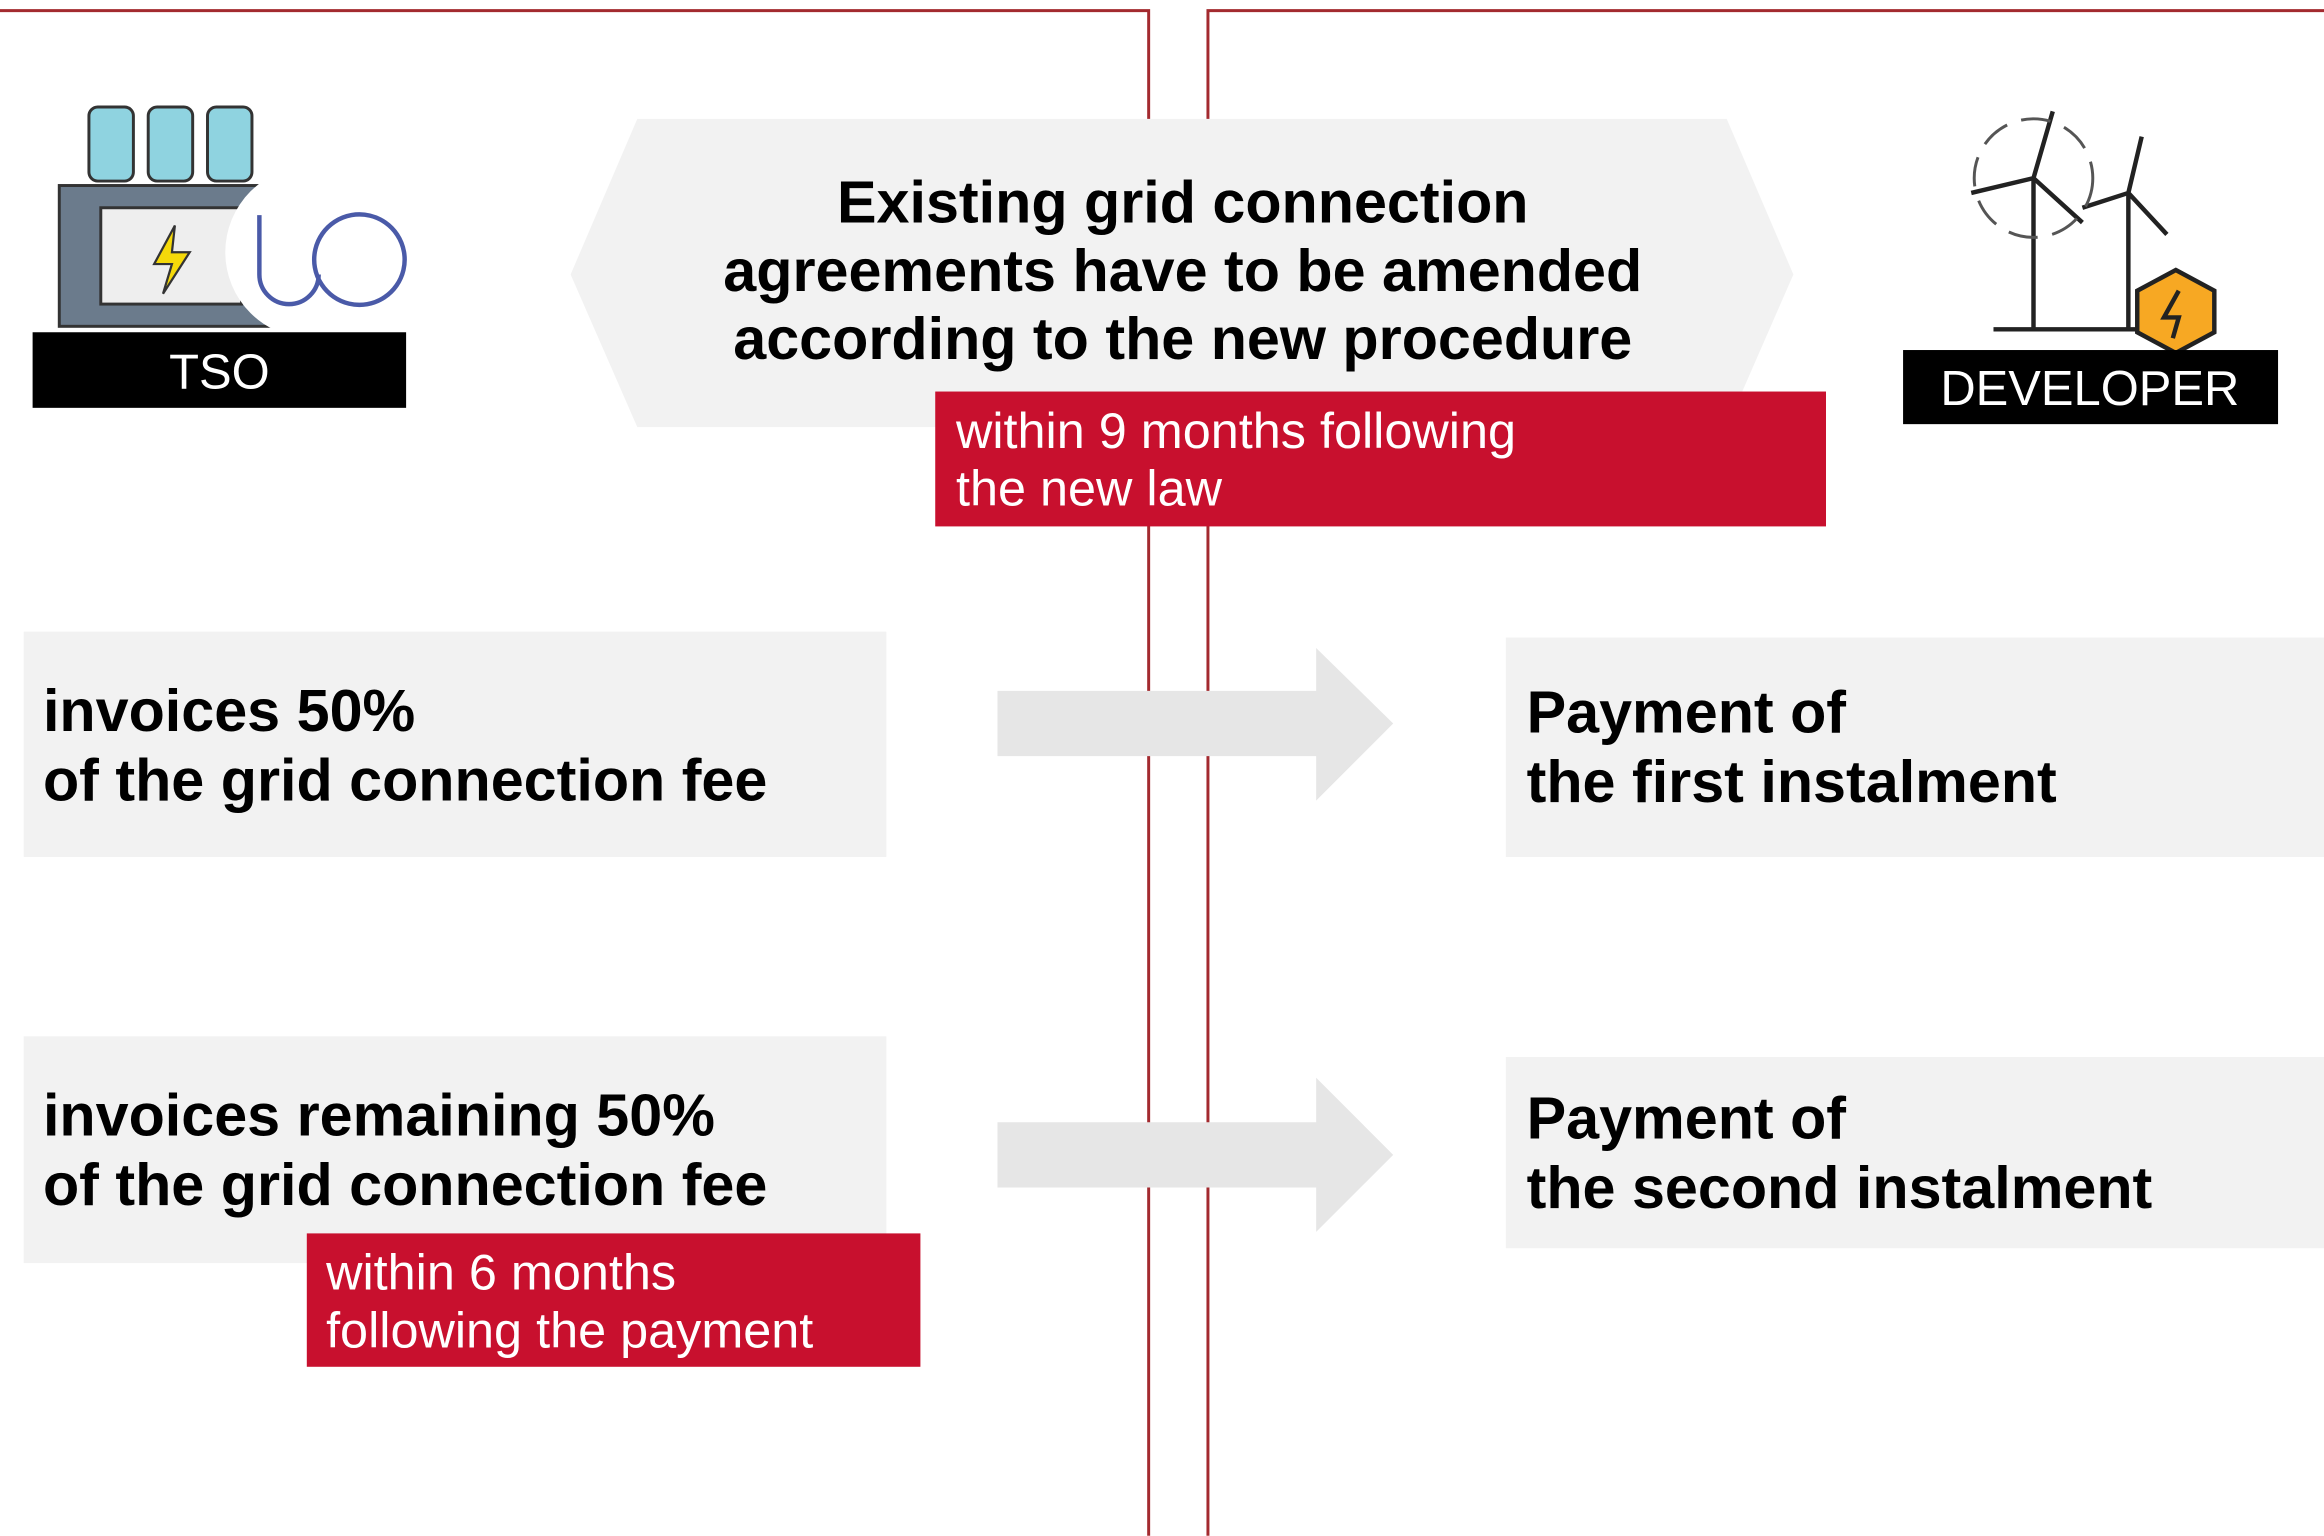 The height and width of the screenshot is (1536, 2324). I want to click on header-line: agreements have to be amended, so click(1182, 270).